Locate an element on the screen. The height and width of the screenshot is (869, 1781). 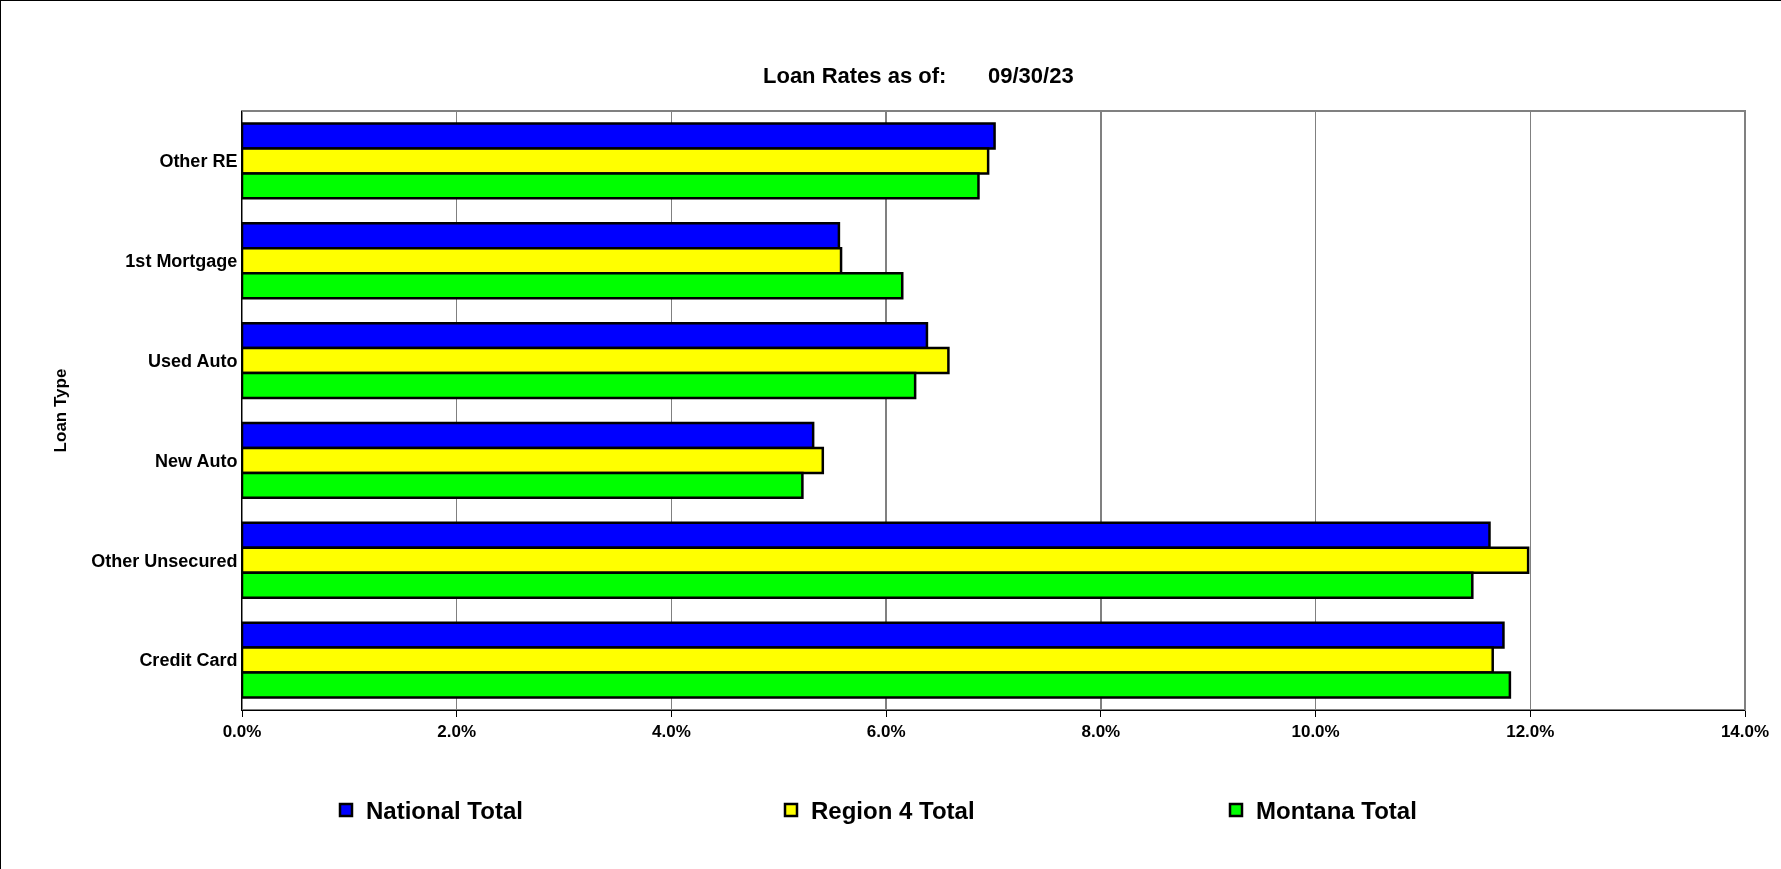
x-tick-label: 10.0% is located at coordinates (1315, 732).